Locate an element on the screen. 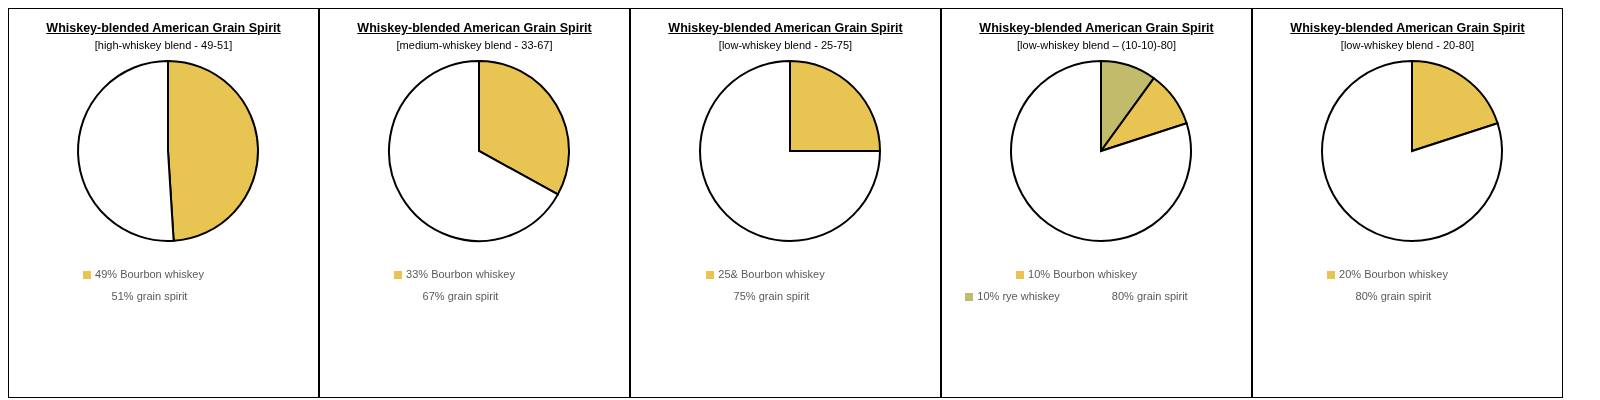 This screenshot has width=1600, height=400. chart-subtitle: [low-whiskey blend – (10-10)-80] is located at coordinates (1096, 45).